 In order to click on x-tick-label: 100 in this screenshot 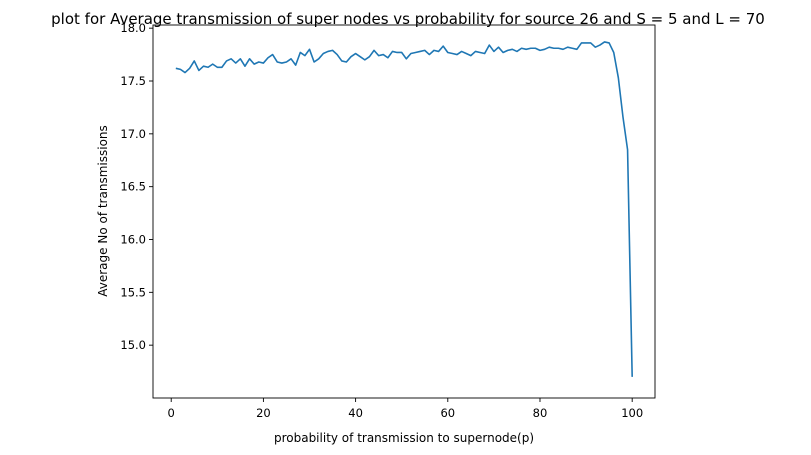, I will do `click(632, 413)`.